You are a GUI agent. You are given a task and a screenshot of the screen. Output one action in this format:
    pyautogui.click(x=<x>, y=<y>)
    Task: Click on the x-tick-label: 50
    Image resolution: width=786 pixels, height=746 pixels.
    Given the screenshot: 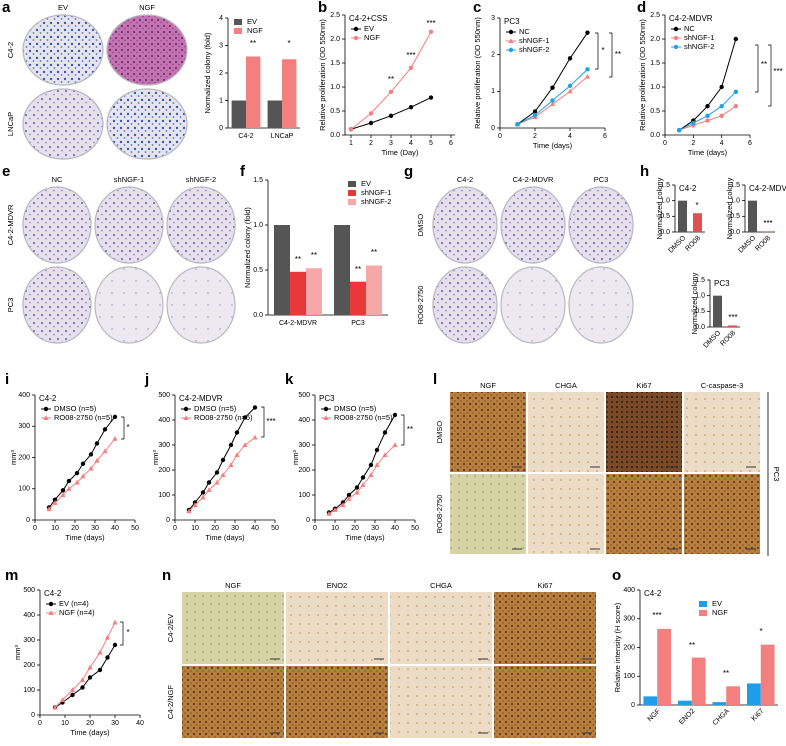 What is the action you would take?
    pyautogui.click(x=415, y=528)
    